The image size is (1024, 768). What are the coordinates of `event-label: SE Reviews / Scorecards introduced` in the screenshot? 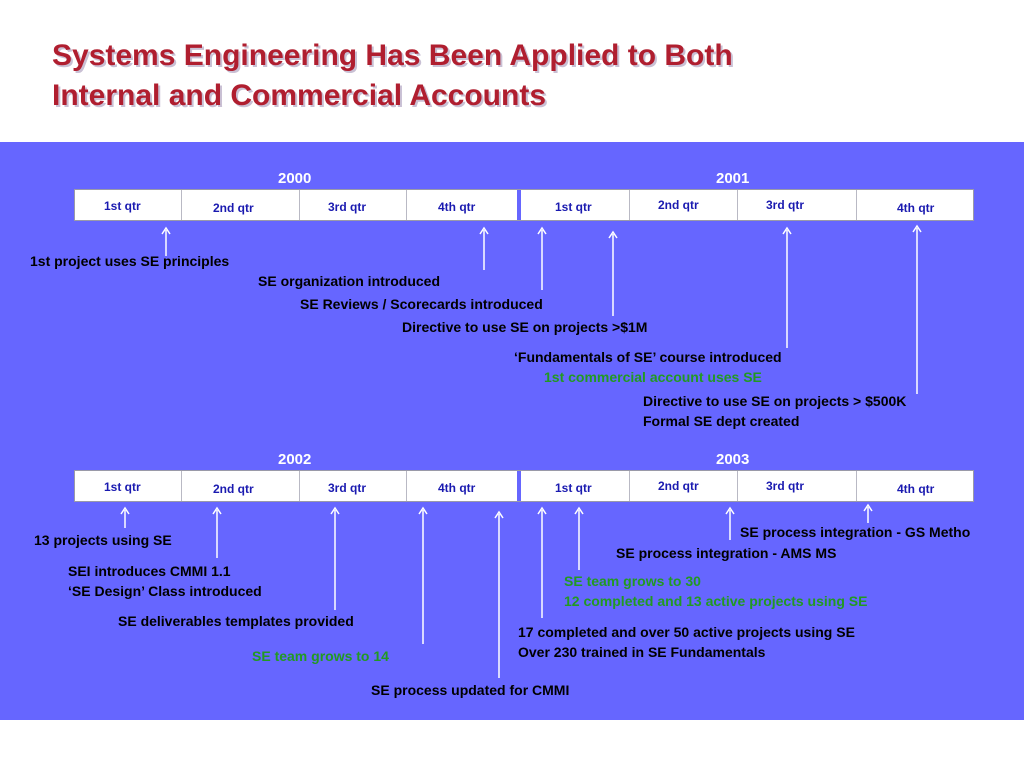 It's located at (421, 304).